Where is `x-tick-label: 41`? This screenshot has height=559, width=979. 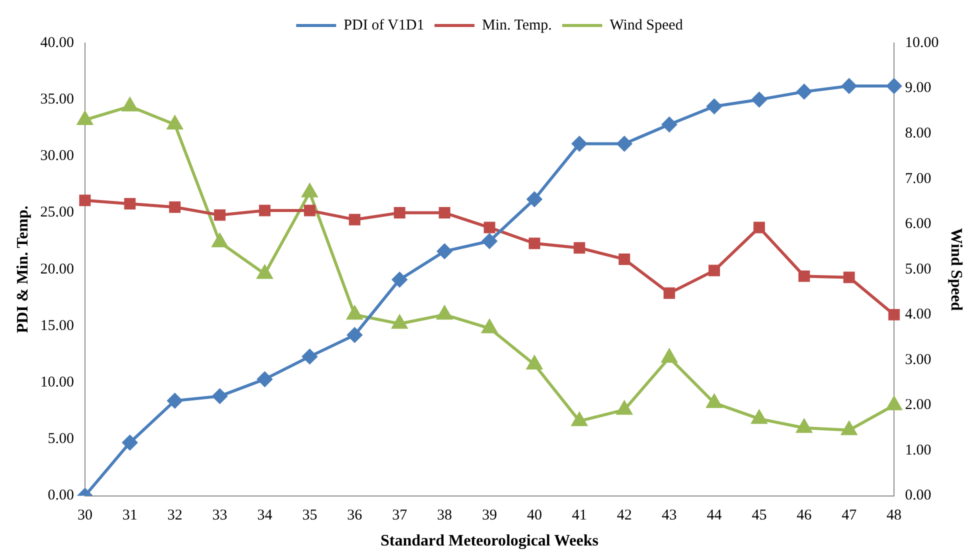
x-tick-label: 41 is located at coordinates (579, 516).